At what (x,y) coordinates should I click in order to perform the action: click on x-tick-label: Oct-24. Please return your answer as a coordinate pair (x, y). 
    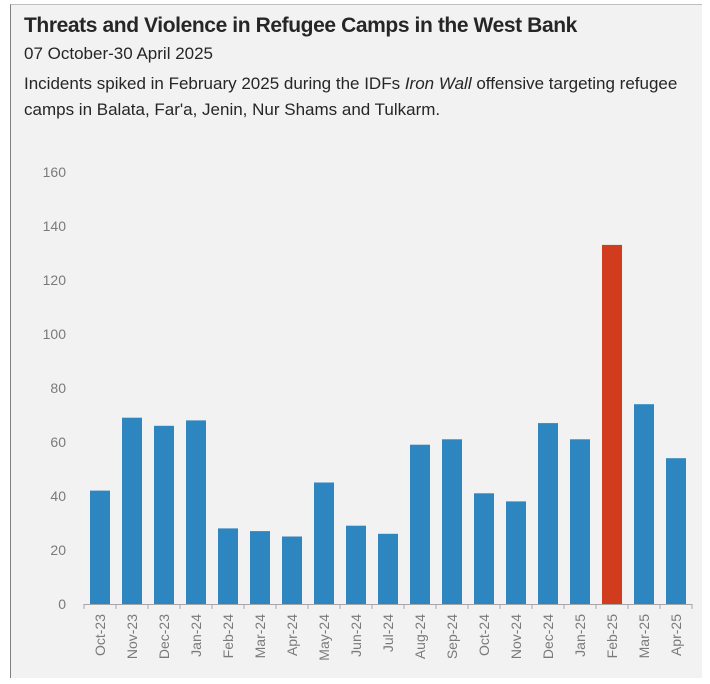
    Looking at the image, I should click on (484, 635).